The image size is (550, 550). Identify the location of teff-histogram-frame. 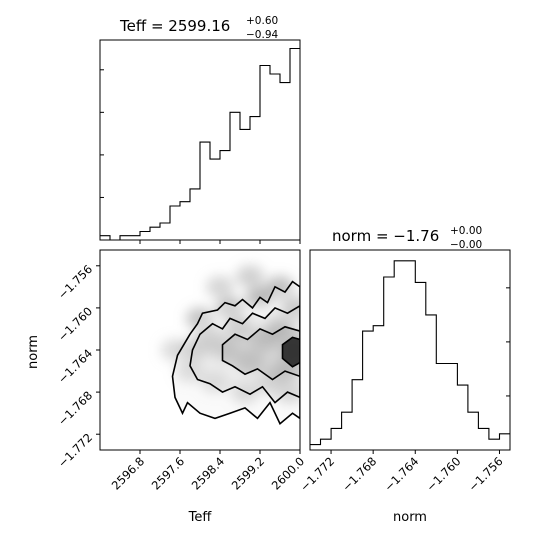
(200, 140).